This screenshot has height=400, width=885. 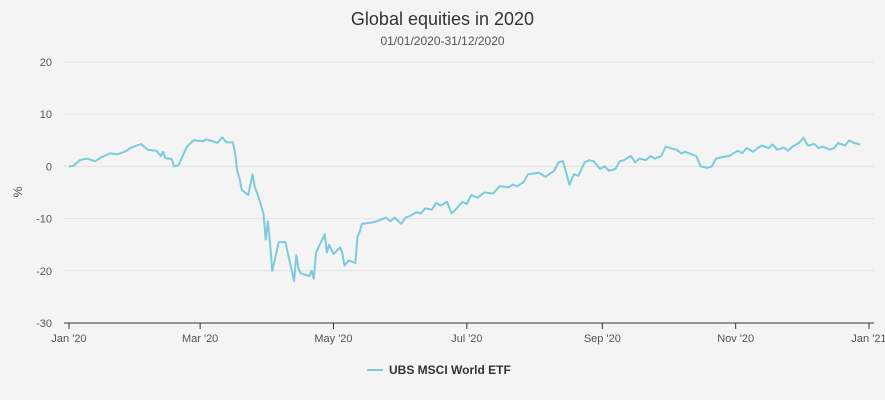 What do you see at coordinates (450, 370) in the screenshot?
I see `legend-item-label: UBS MSCI World ETF` at bounding box center [450, 370].